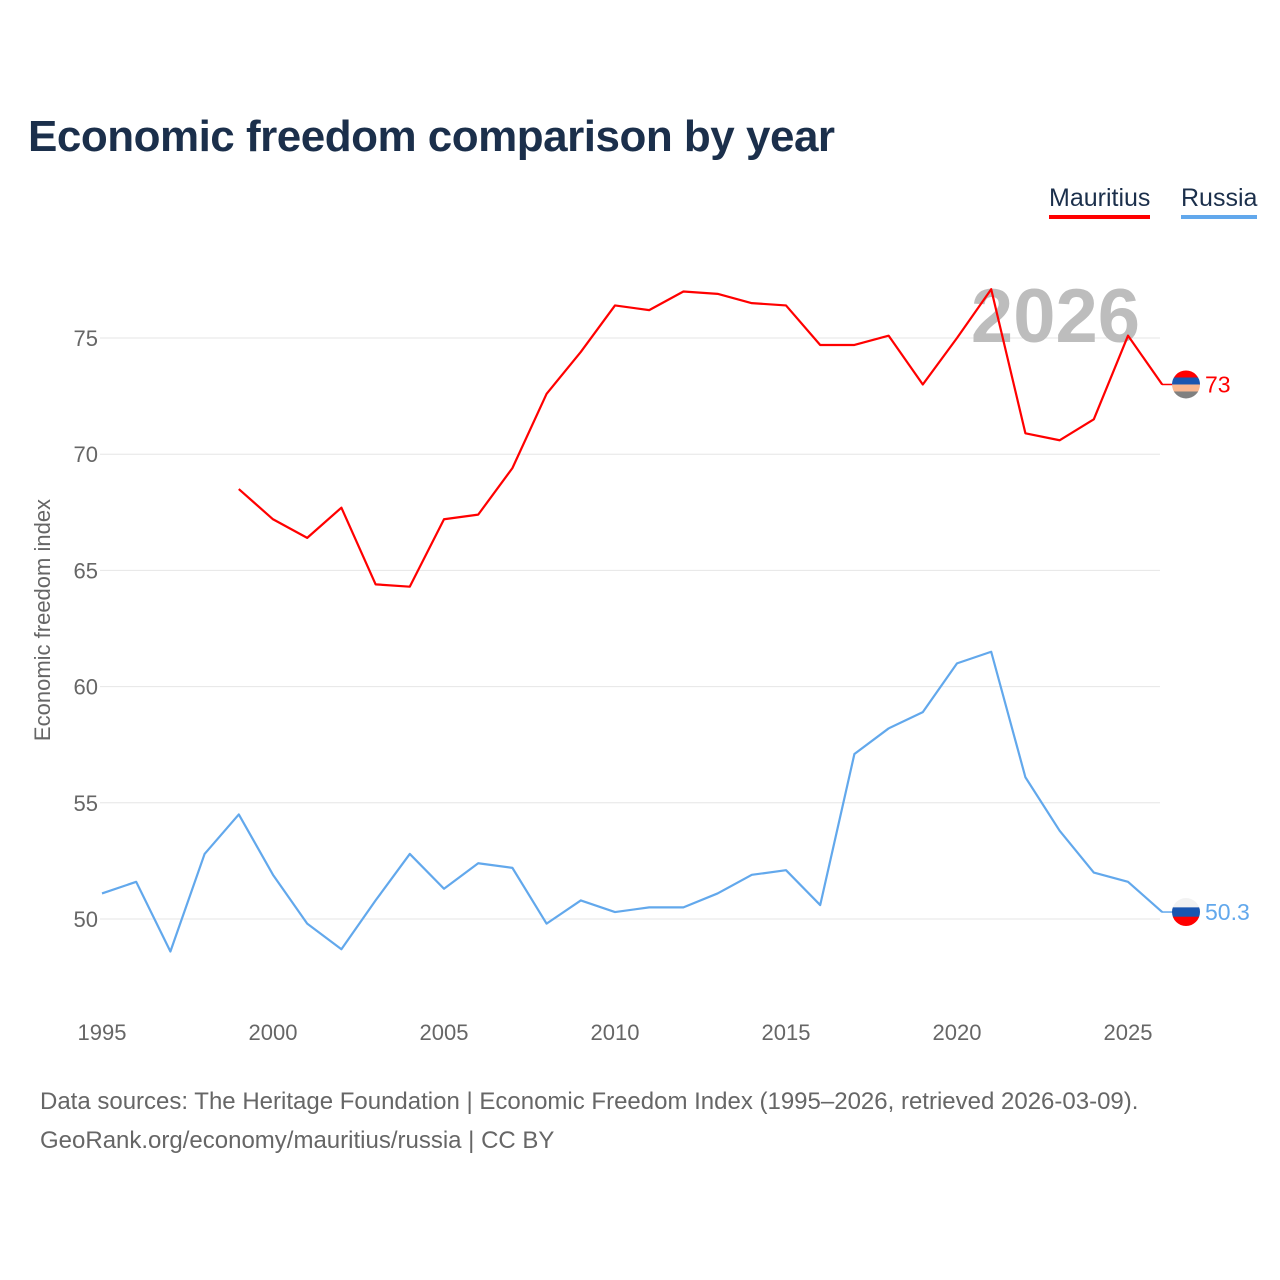 Image resolution: width=1280 pixels, height=1280 pixels. I want to click on legend-russia: Russia, so click(1219, 201).